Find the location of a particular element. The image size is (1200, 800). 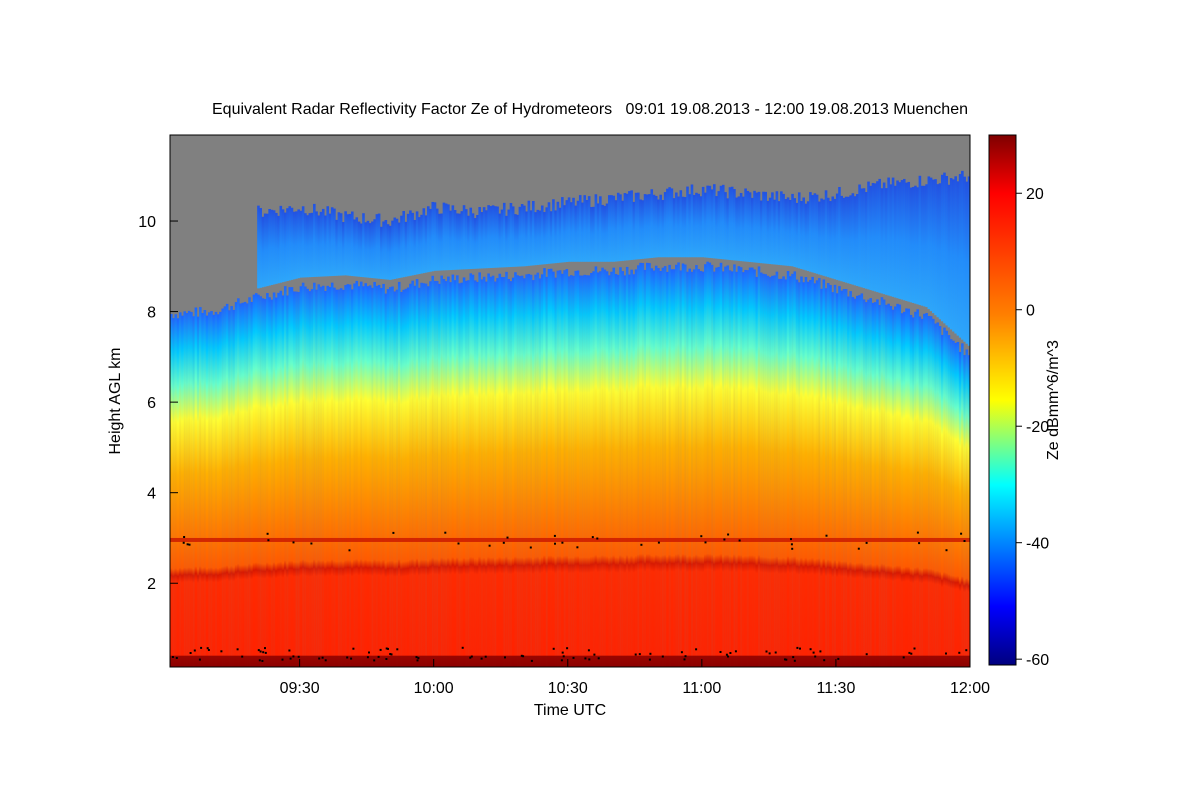

x-axis-label: Time UTC is located at coordinates (570, 710).